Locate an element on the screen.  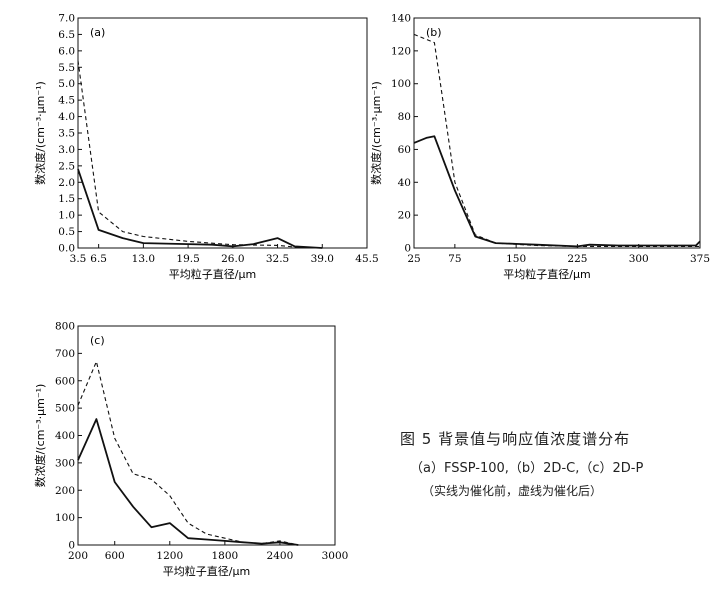
y-tick-label: 2.5 is located at coordinates (66, 166).